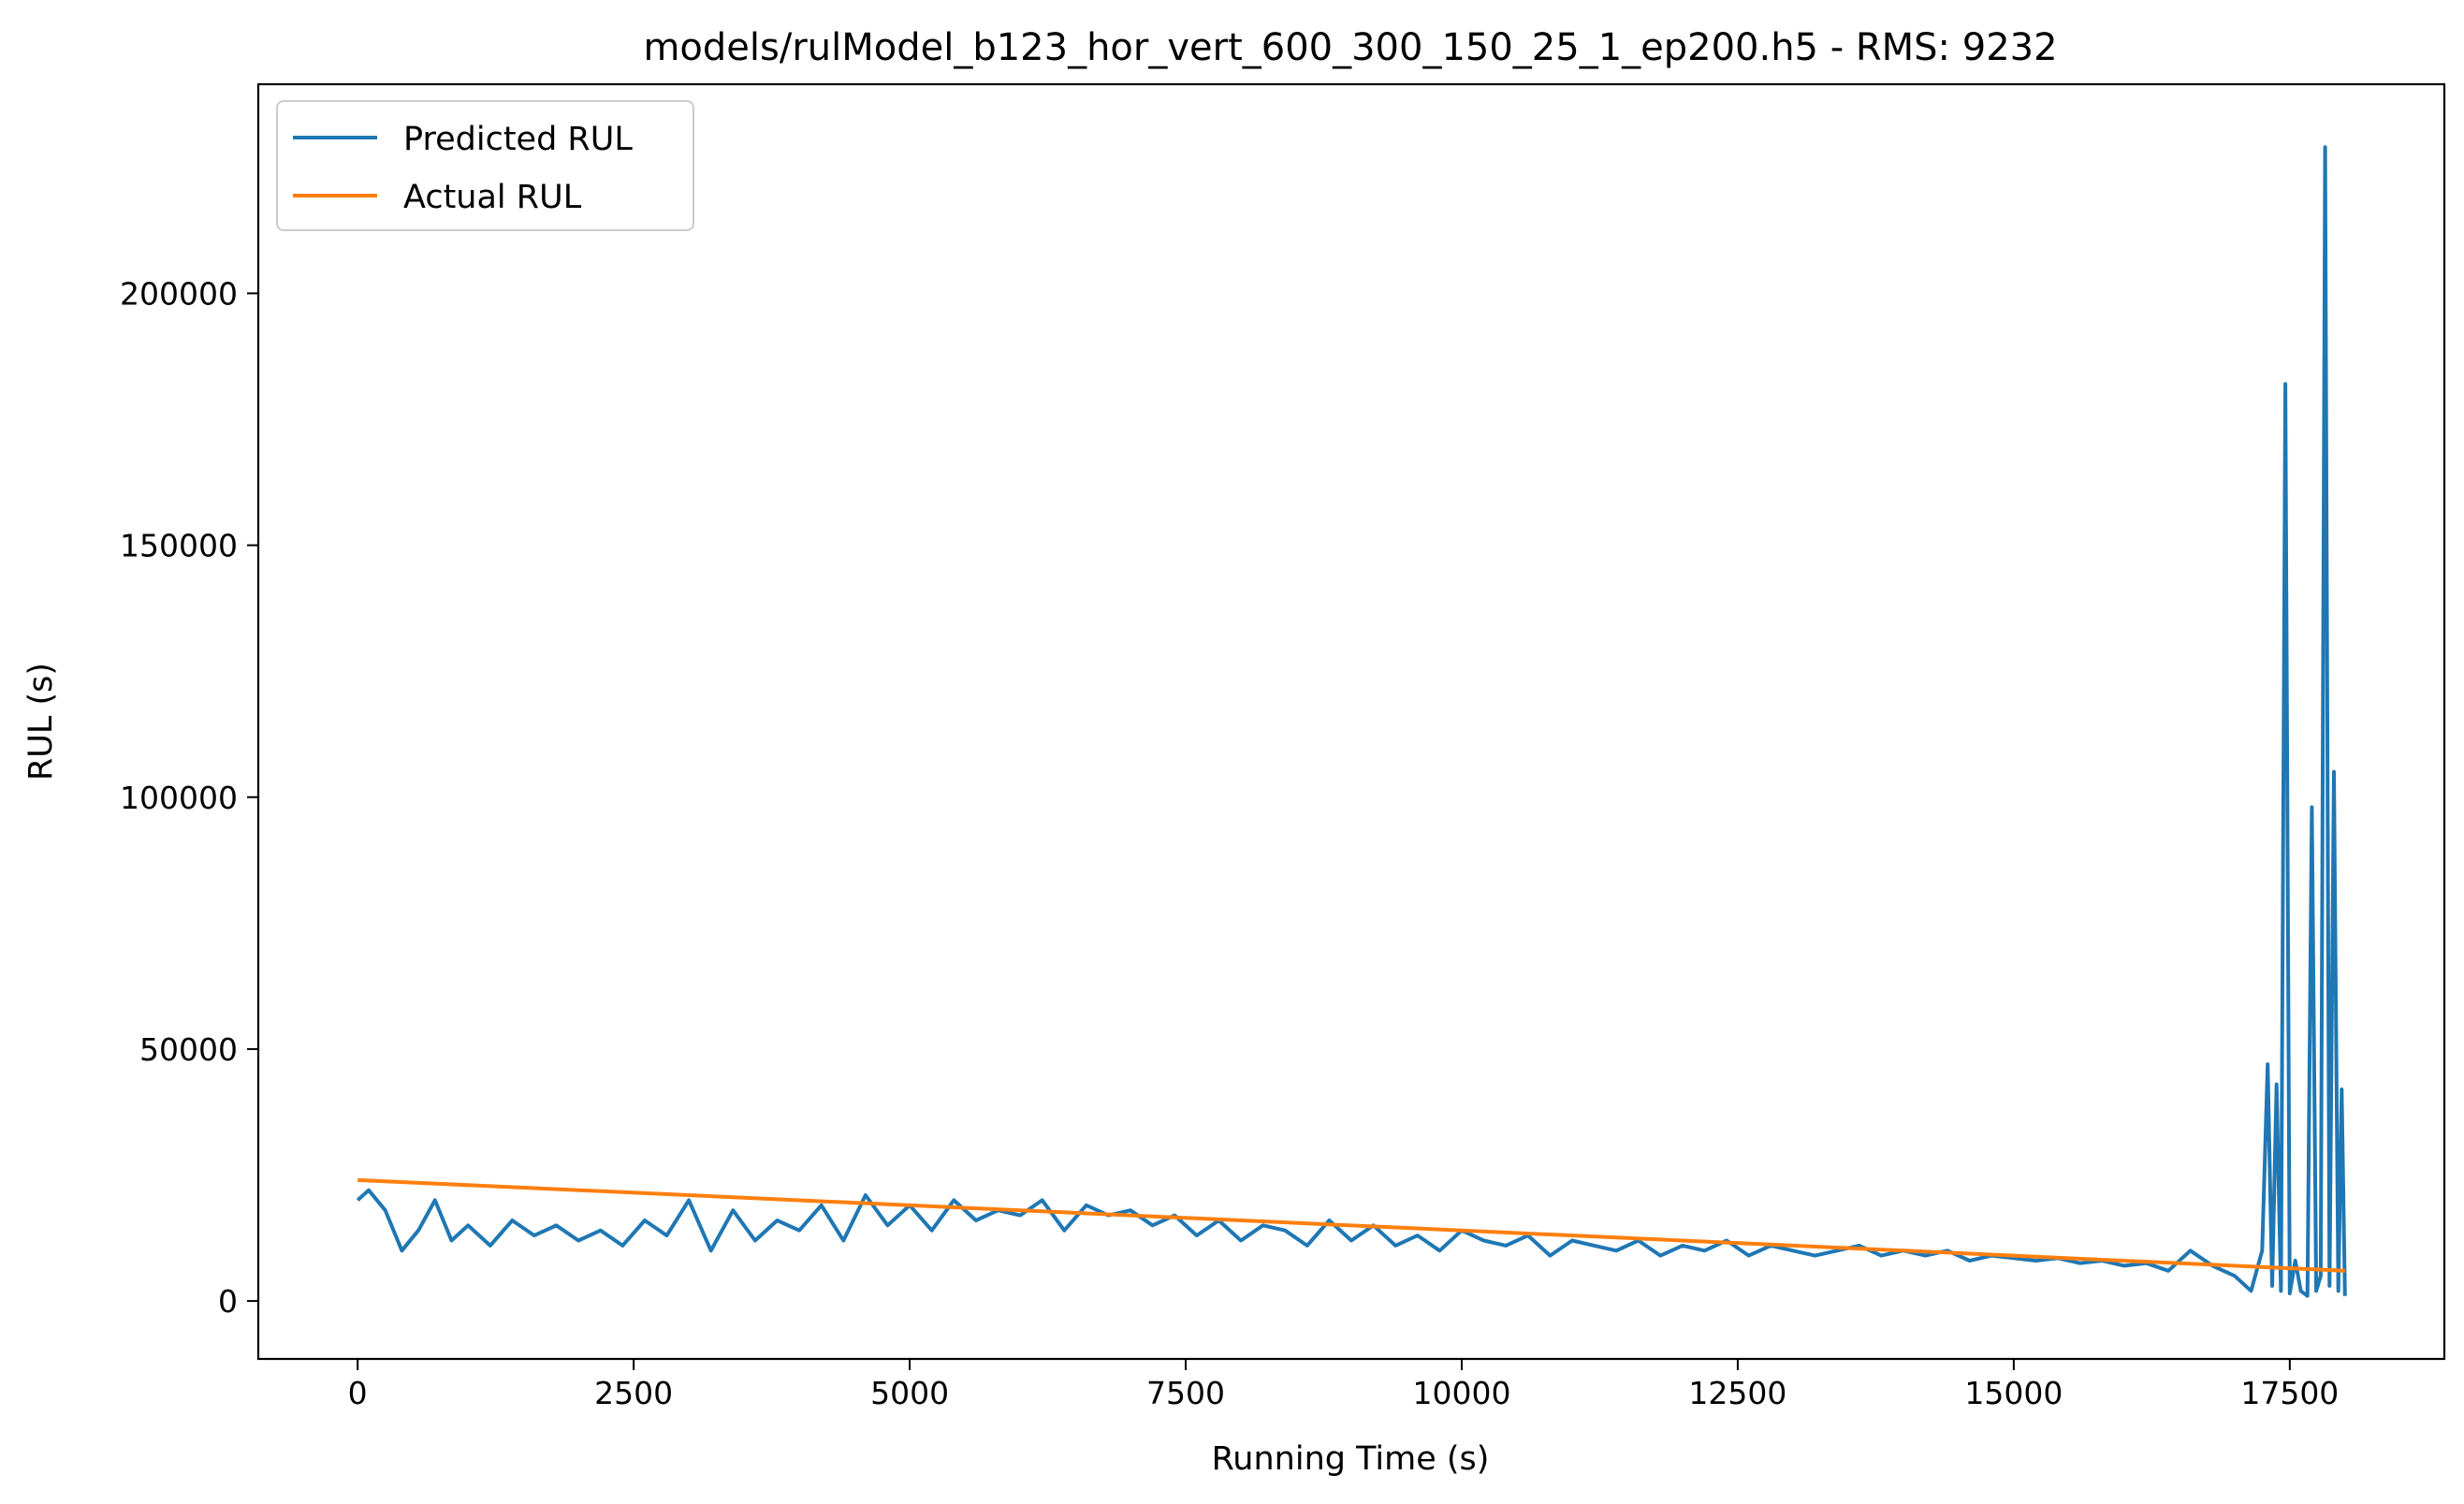 The height and width of the screenshot is (1504, 2464). Describe the element at coordinates (2014, 1393) in the screenshot. I see `x-tick-label: 15000` at that location.